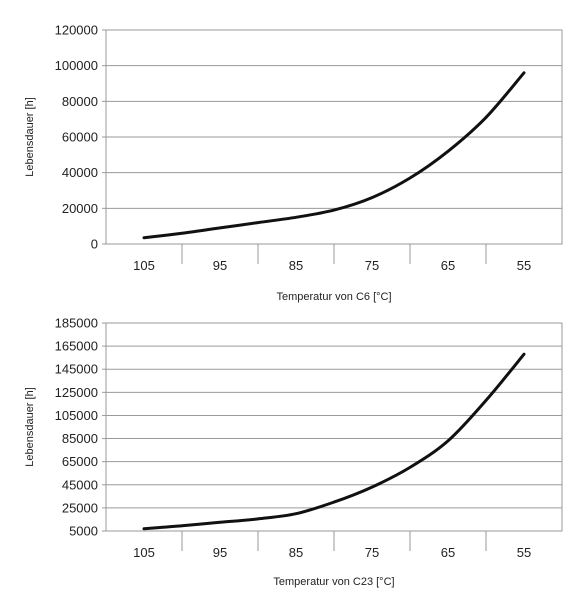  I want to click on y-tick-label: 100000, so click(76, 65).